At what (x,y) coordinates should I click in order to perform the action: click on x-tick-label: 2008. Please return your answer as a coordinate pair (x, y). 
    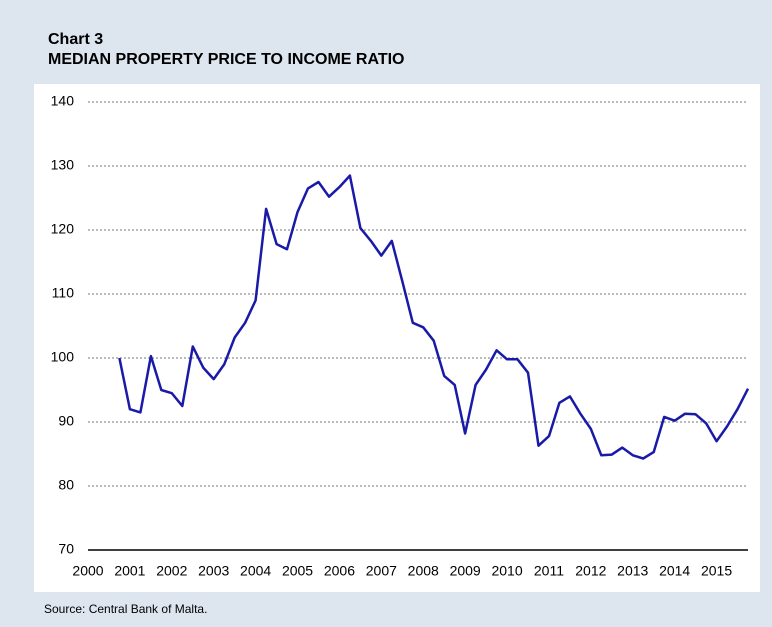
    Looking at the image, I should click on (423, 571).